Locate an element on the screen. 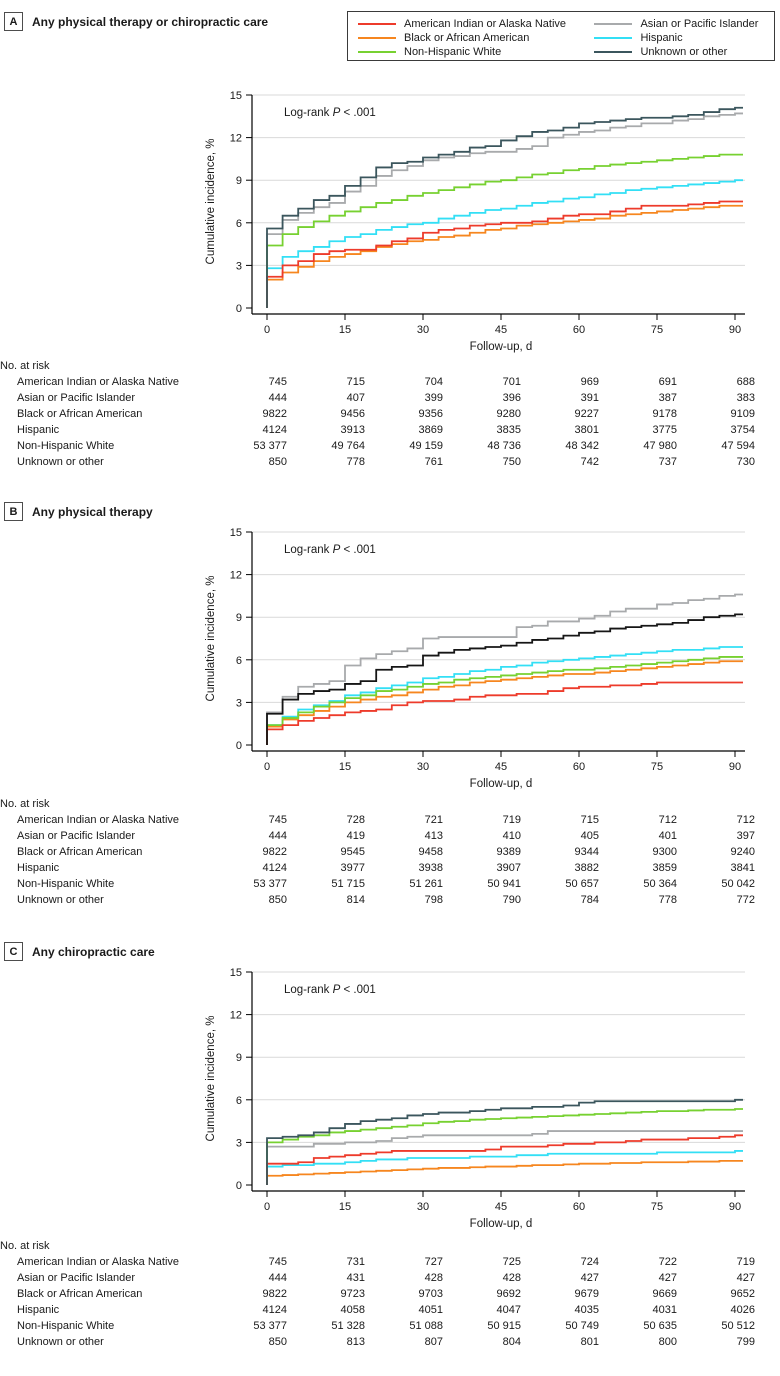  risk-value: 47 594 is located at coordinates (738, 446).